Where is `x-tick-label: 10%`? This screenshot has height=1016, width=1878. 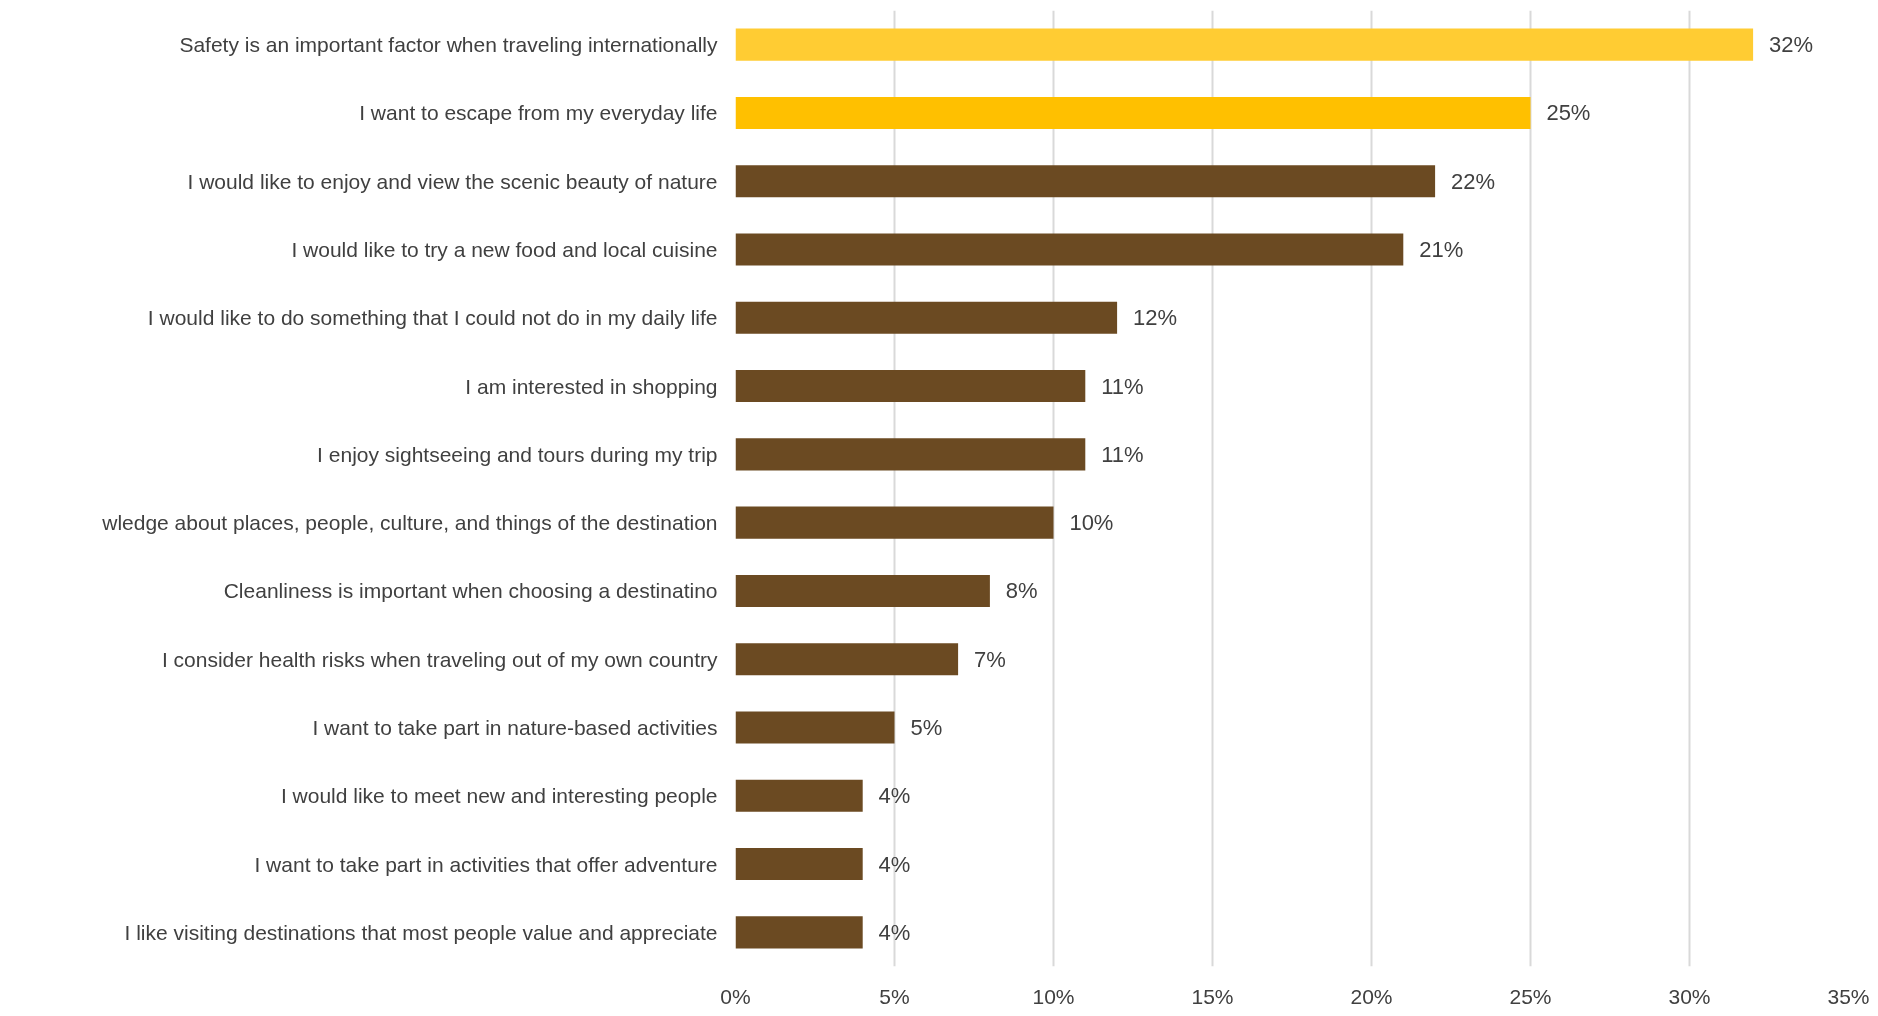 x-tick-label: 10% is located at coordinates (1053, 996).